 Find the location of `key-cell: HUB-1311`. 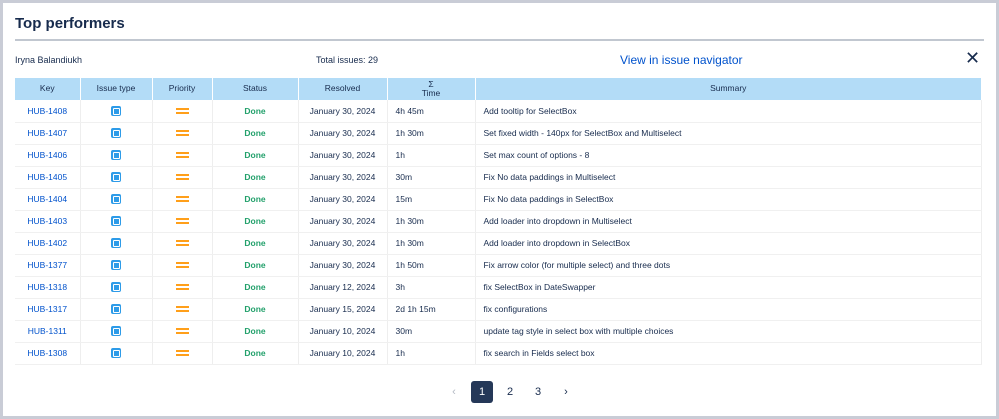

key-cell: HUB-1311 is located at coordinates (48, 331).